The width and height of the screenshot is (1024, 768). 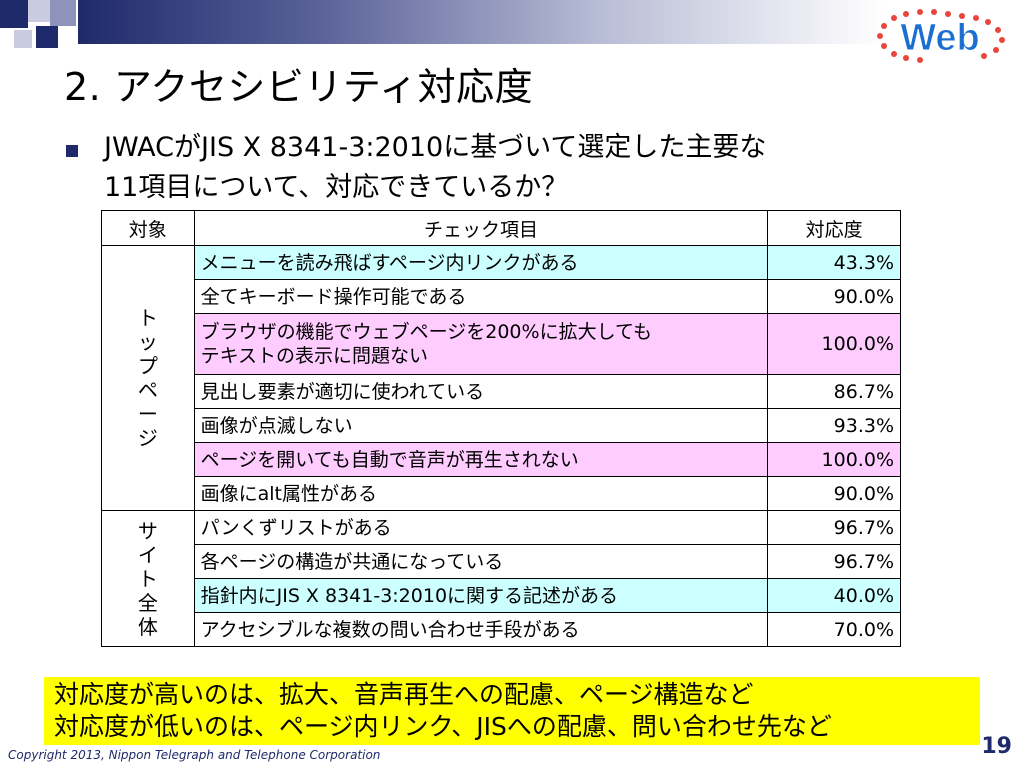 I want to click on page-number: 19, so click(x=996, y=746).